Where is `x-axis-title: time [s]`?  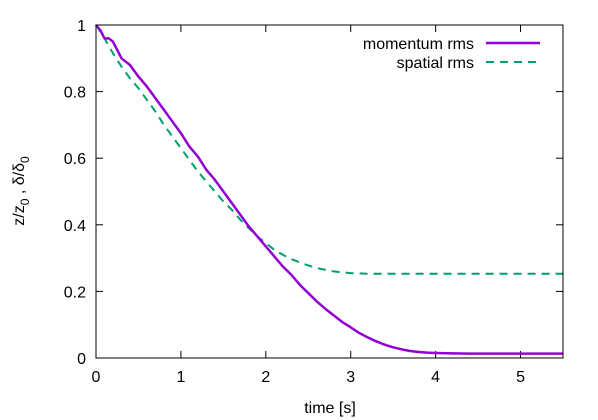
x-axis-title: time [s] is located at coordinates (330, 408).